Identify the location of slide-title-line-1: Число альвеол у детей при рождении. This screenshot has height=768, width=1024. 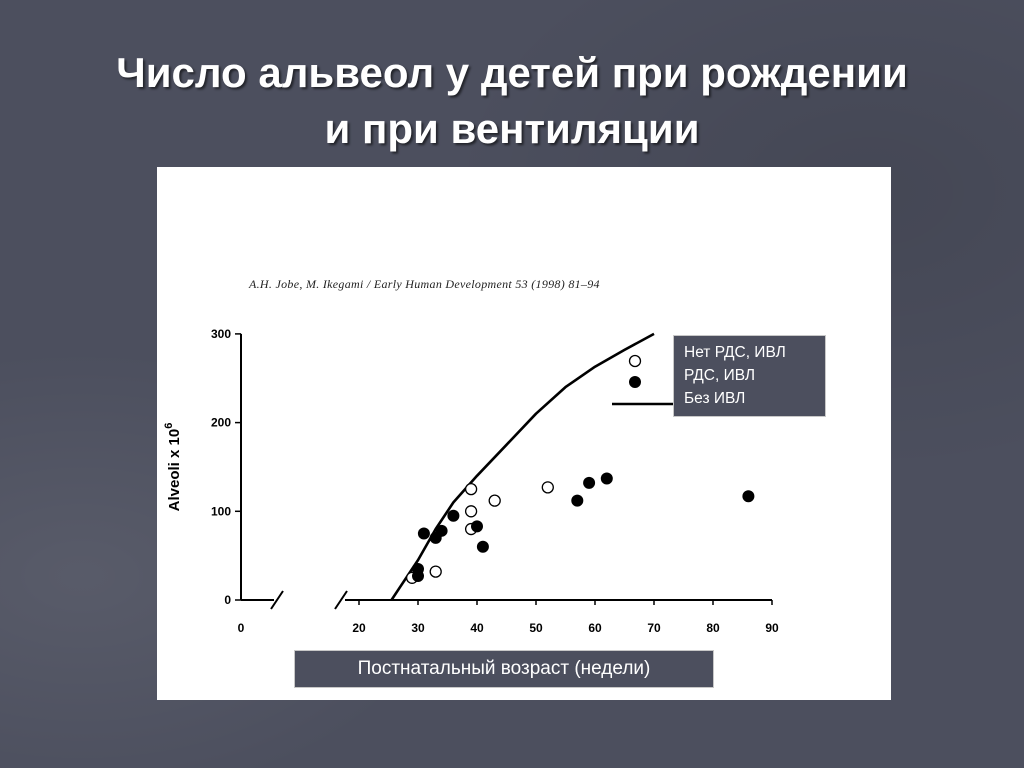
(512, 72).